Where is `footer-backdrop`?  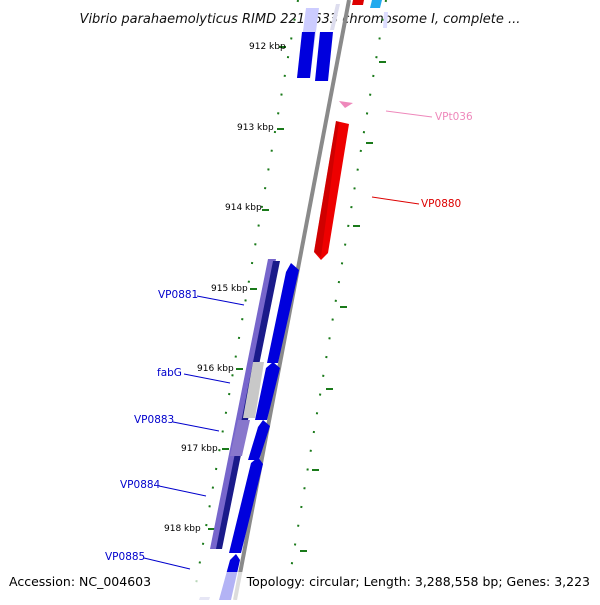 footer-backdrop is located at coordinates (300, 586).